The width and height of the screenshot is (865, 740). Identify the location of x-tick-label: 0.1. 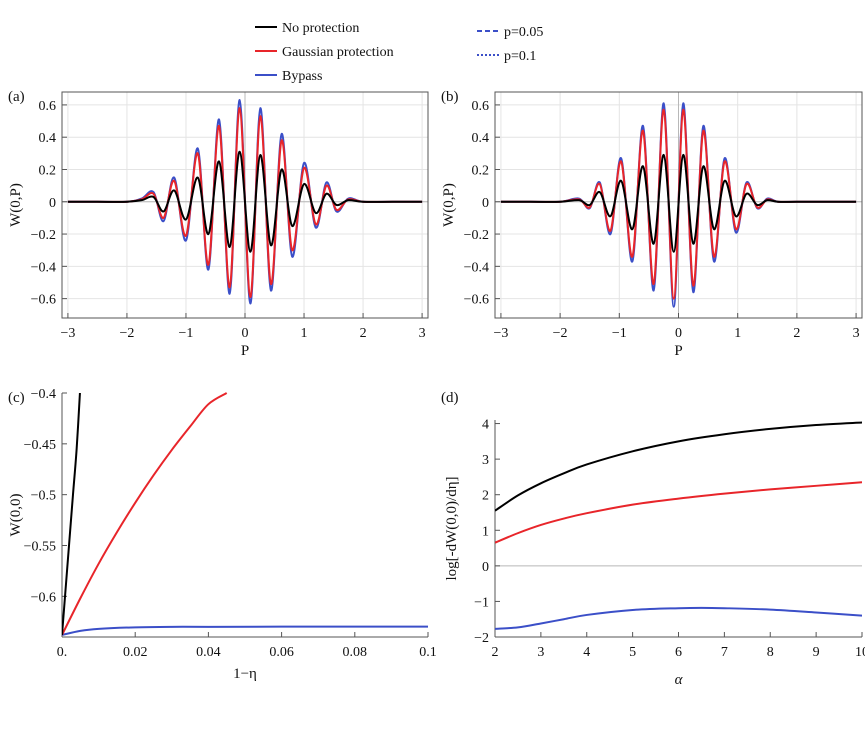
(428, 652).